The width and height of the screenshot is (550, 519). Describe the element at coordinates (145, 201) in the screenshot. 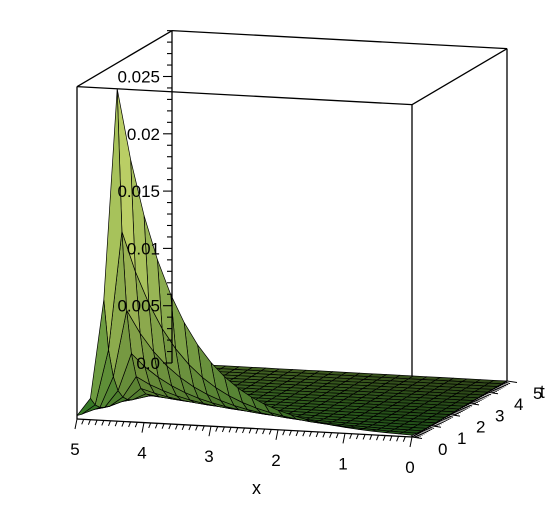

I see `z-axis: 0.0 0.005 0.01 0.015 0.02 0.025` at that location.